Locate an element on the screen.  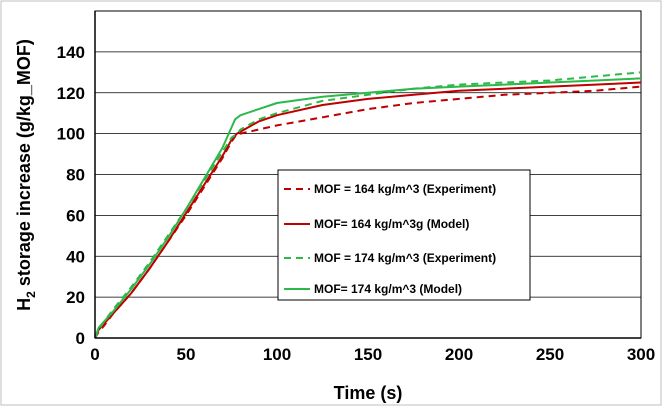
y-tick-label-1: 20 is located at coordinates (75, 297).